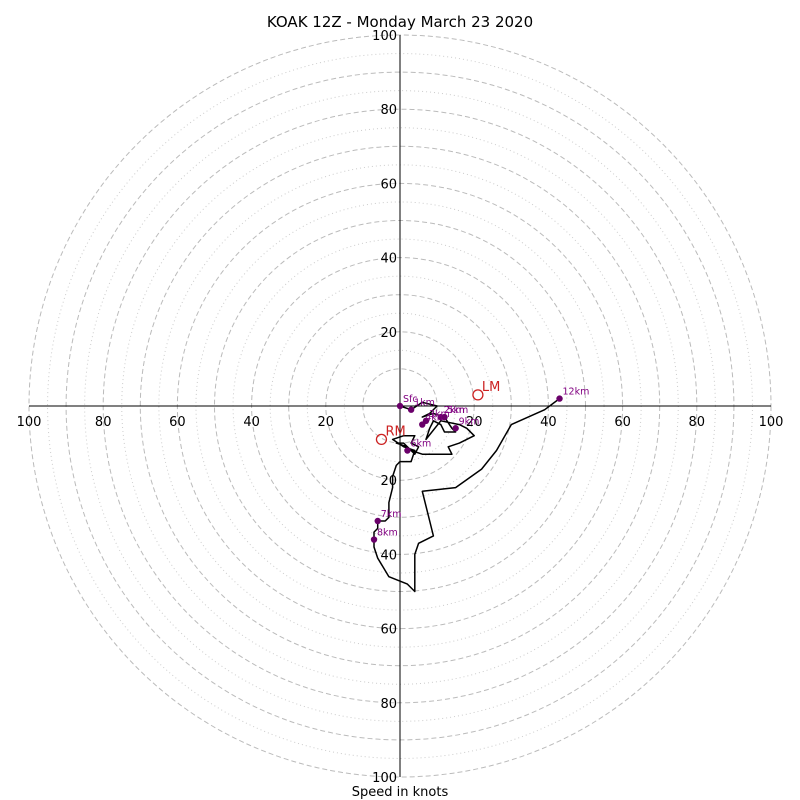 The width and height of the screenshot is (800, 800). I want to click on y-tick-label-bottom: 60, so click(388, 630).